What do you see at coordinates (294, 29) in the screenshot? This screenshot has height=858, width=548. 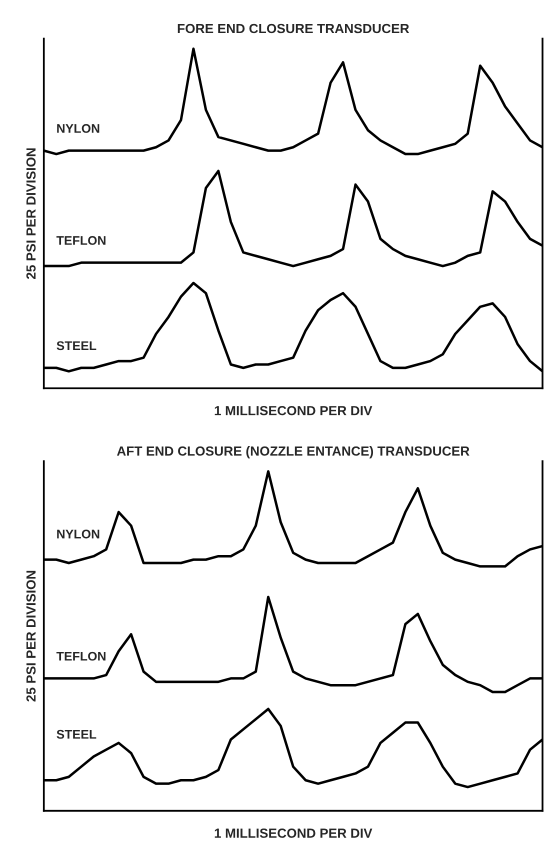 I see `chart-title: FORE END CLOSURE TRANSDUCER` at bounding box center [294, 29].